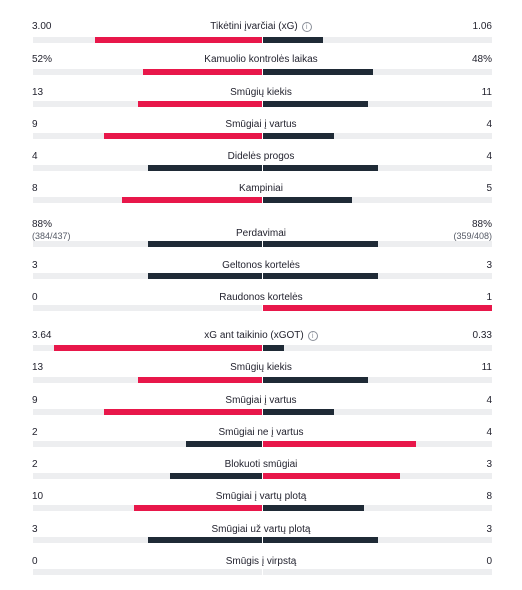 The width and height of the screenshot is (522, 590). Describe the element at coordinates (472, 236) in the screenshot. I see `away-sub-value: (359/408)` at that location.